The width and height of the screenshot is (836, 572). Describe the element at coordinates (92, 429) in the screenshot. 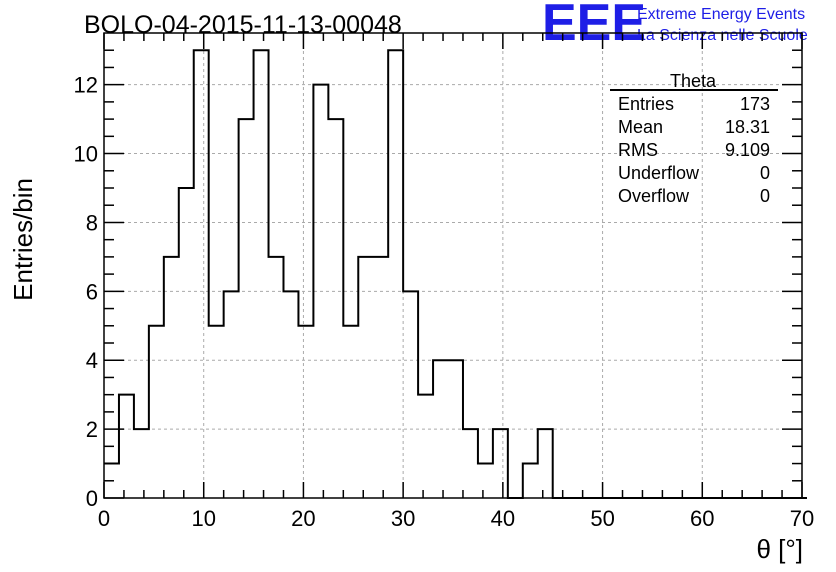

I see `y-tick-label: 2` at that location.